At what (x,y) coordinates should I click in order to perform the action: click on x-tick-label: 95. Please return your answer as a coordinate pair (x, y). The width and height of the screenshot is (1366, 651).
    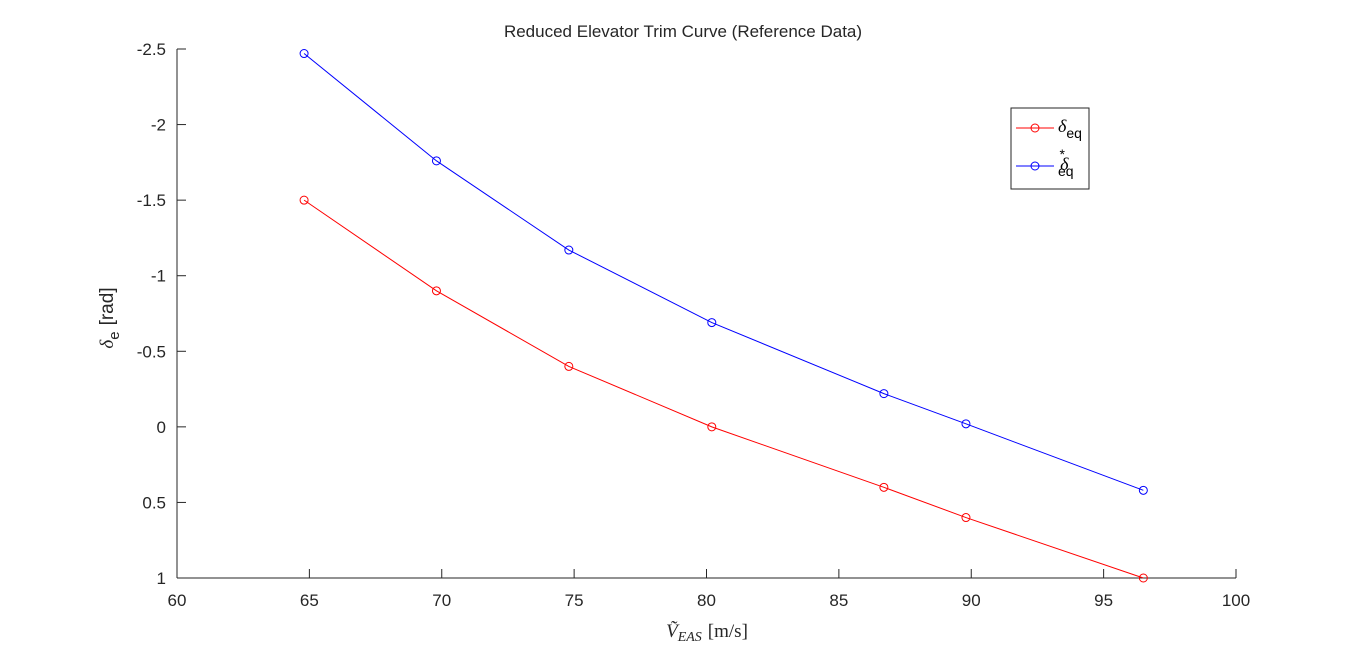
    Looking at the image, I should click on (1103, 600).